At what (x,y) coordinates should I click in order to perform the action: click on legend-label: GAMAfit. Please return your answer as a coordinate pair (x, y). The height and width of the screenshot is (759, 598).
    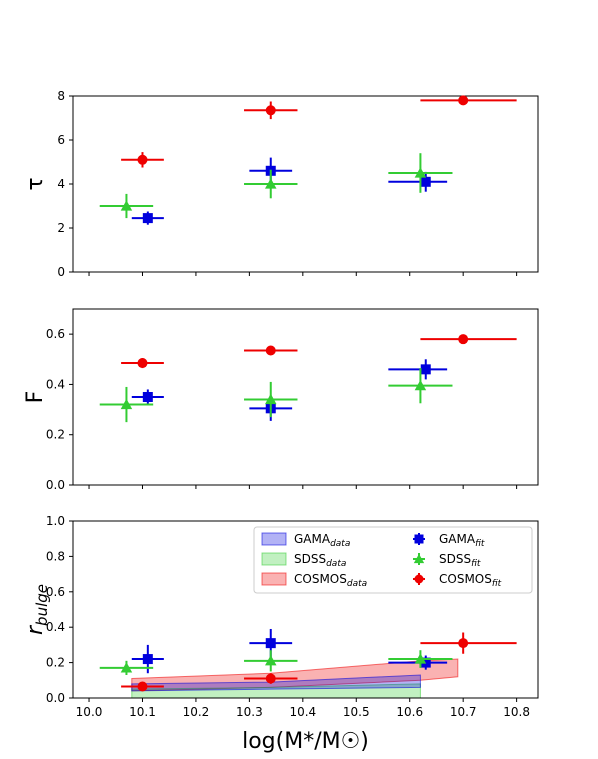
    Looking at the image, I should click on (462, 540).